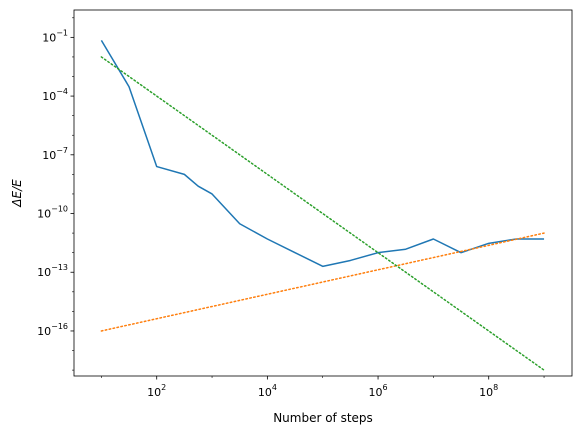 This screenshot has height=437, width=585. What do you see at coordinates (55, 95) in the screenshot?
I see `y-tick-label: 10⁻⁴` at bounding box center [55, 95].